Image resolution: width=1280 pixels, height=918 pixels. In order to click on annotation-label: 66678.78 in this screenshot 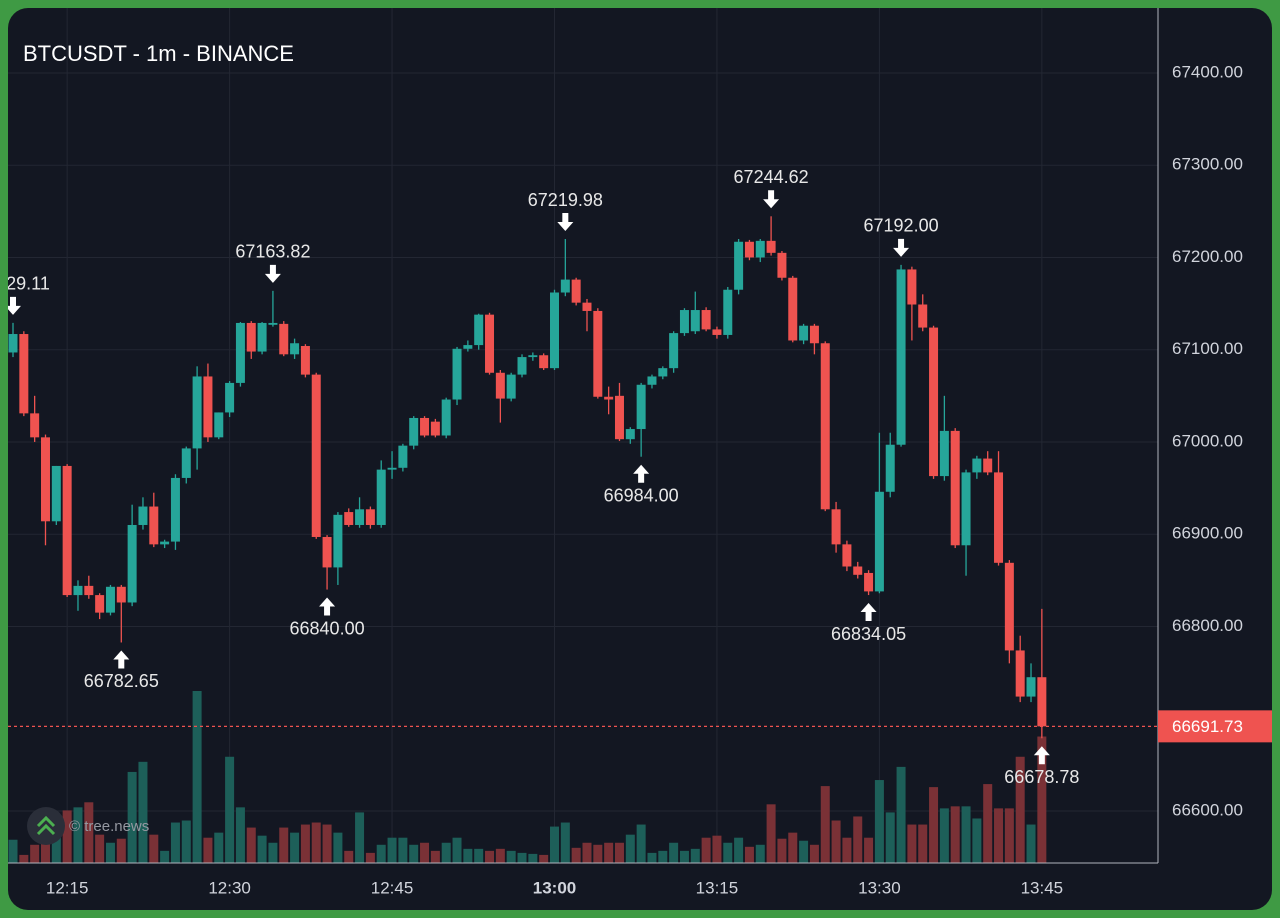, I will do `click(1041, 777)`.